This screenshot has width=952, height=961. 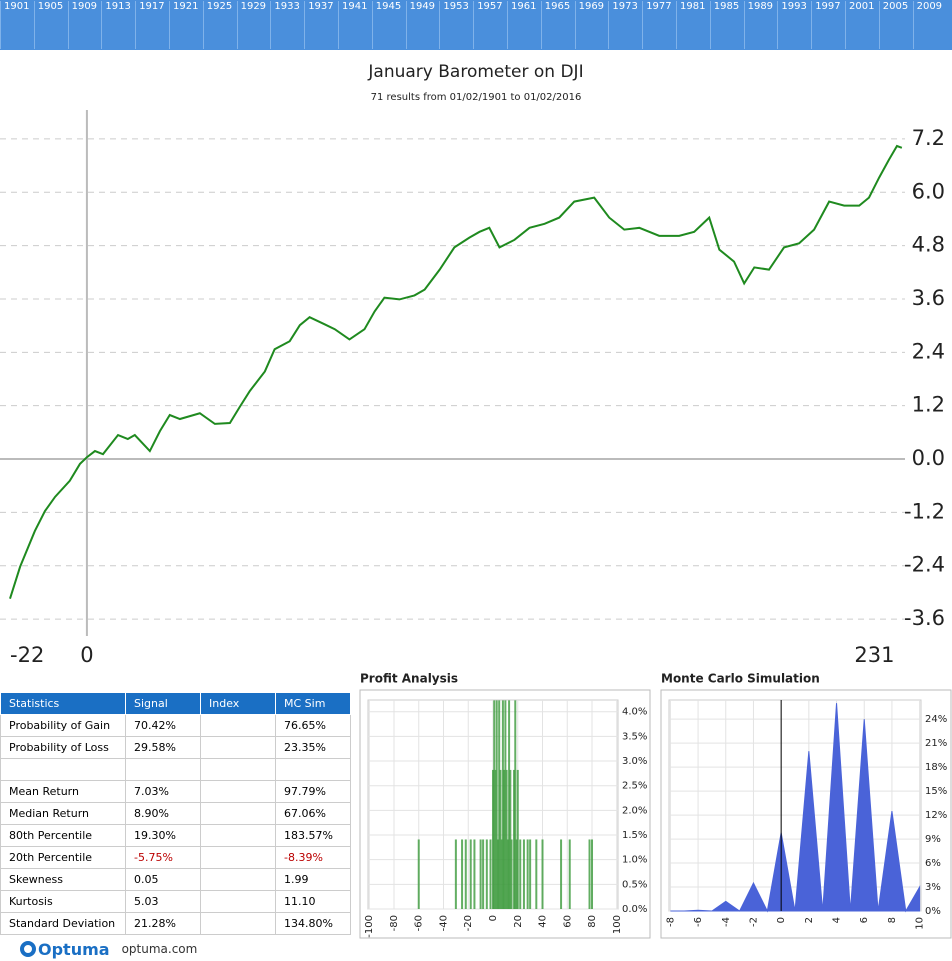 What do you see at coordinates (313, 791) in the screenshot?
I see `mc-cell: 97.79%` at bounding box center [313, 791].